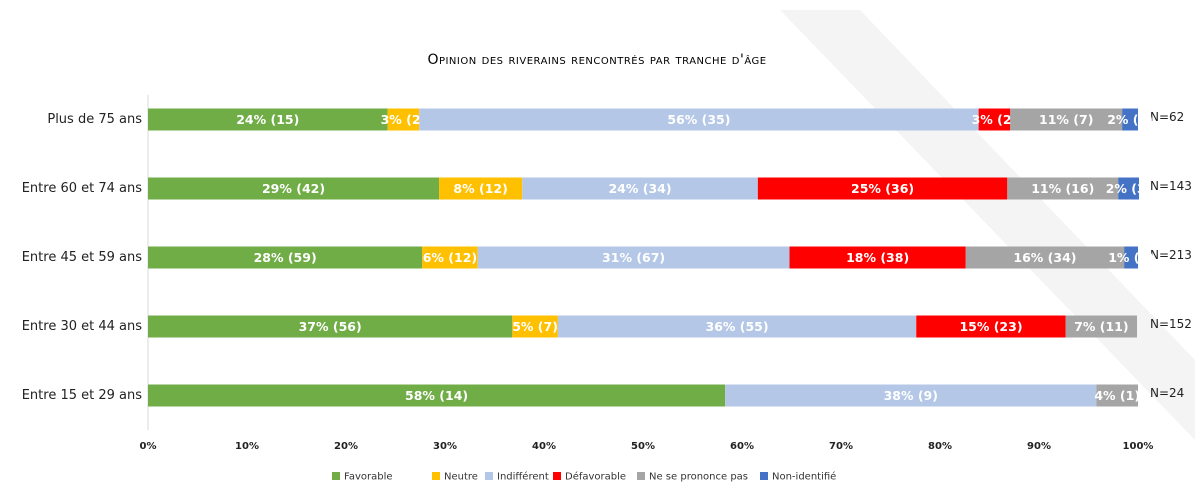 The height and width of the screenshot is (491, 1195). I want to click on data-label: 36% (55), so click(737, 326).